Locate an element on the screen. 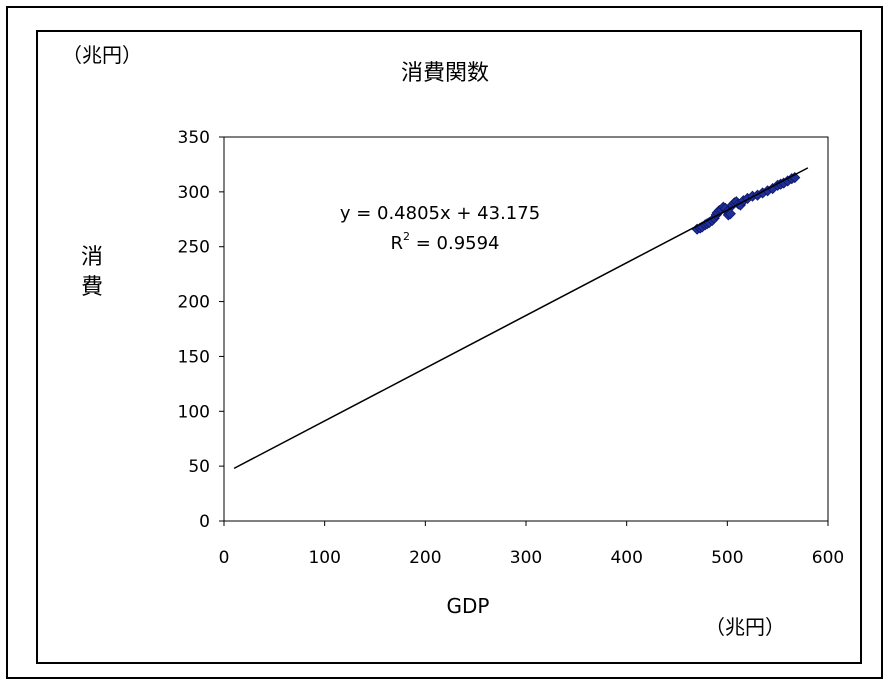  y-tick-label: 250 is located at coordinates (194, 248).